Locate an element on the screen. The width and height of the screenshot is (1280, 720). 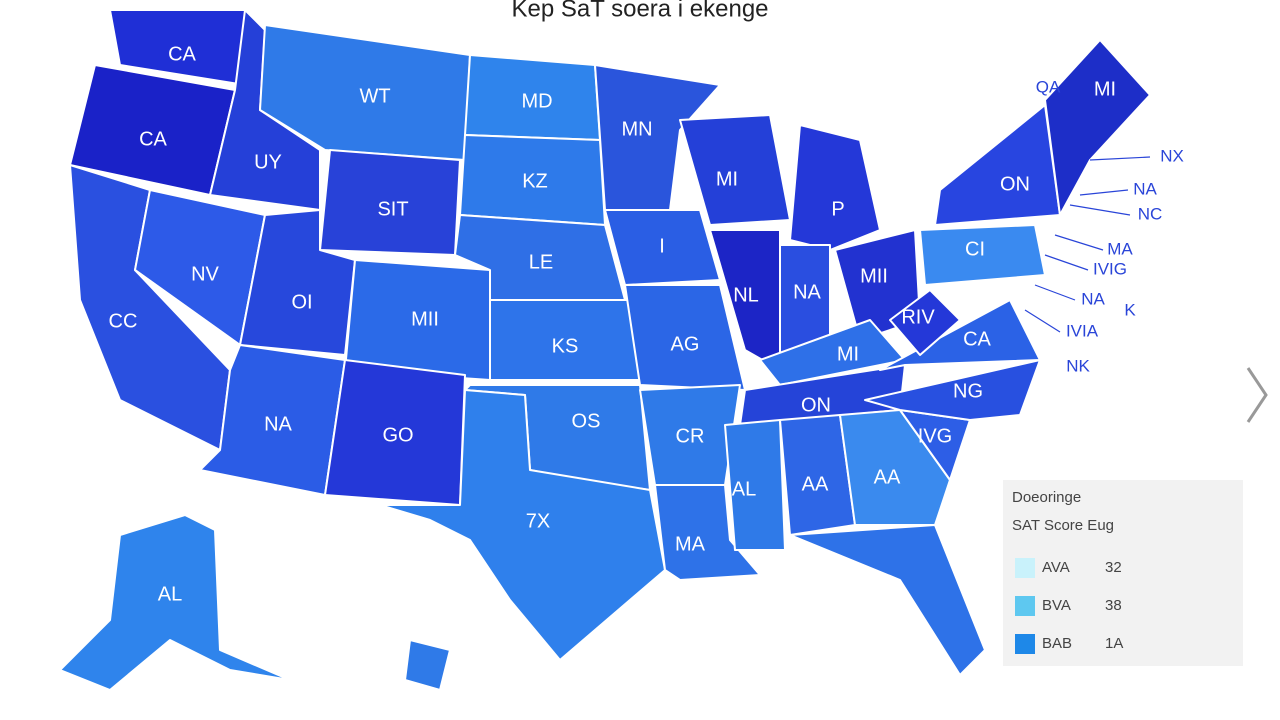
state-label: KZ is located at coordinates (535, 181).